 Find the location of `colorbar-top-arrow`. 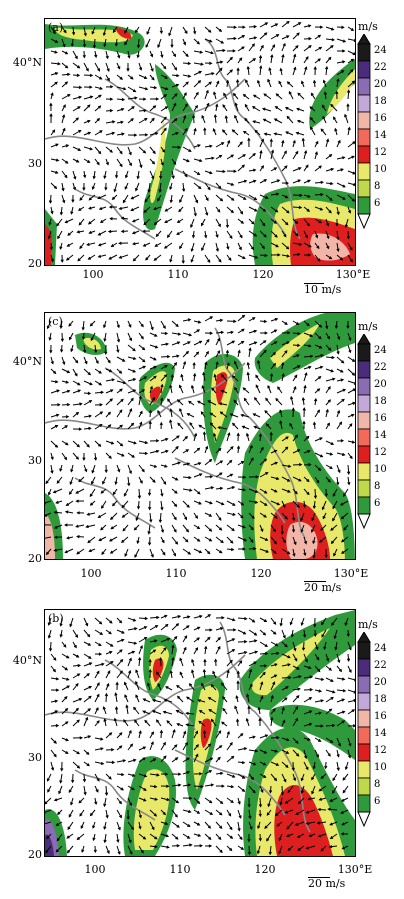

colorbar-top-arrow is located at coordinates (364, 637).